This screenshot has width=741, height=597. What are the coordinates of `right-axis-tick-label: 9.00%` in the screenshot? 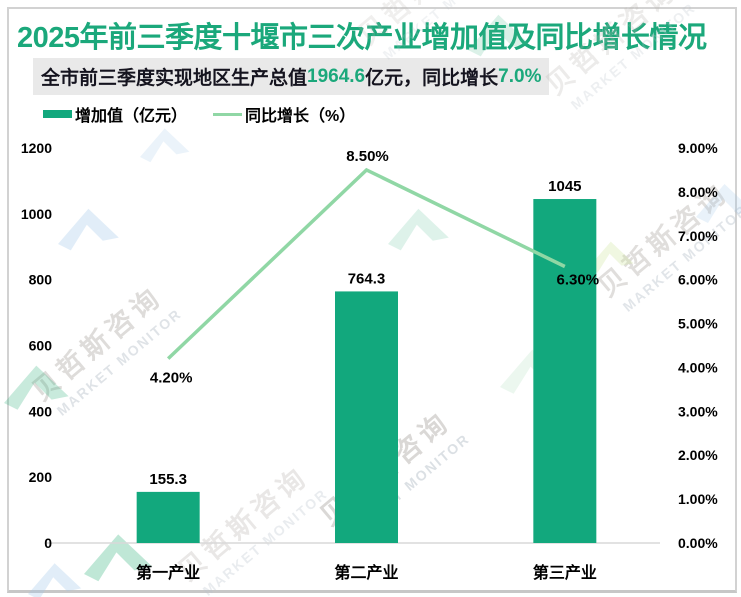 It's located at (698, 148).